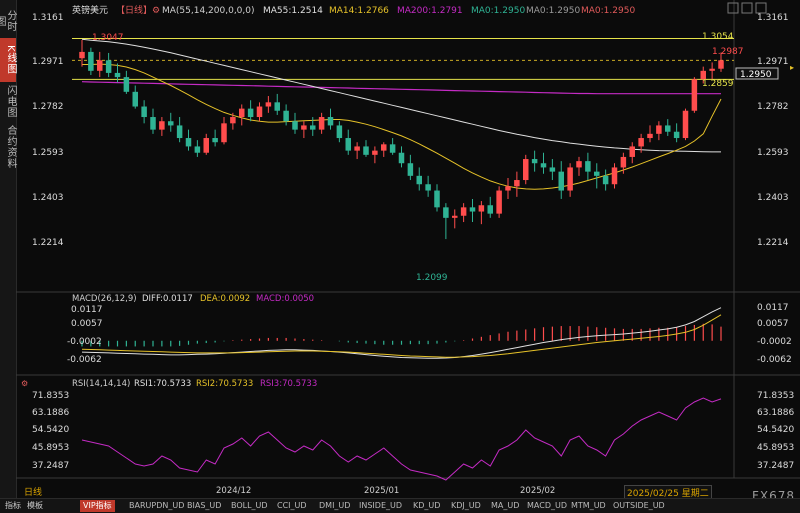 This screenshot has height=513, width=800. I want to click on level-label: 1.3054, so click(718, 37).